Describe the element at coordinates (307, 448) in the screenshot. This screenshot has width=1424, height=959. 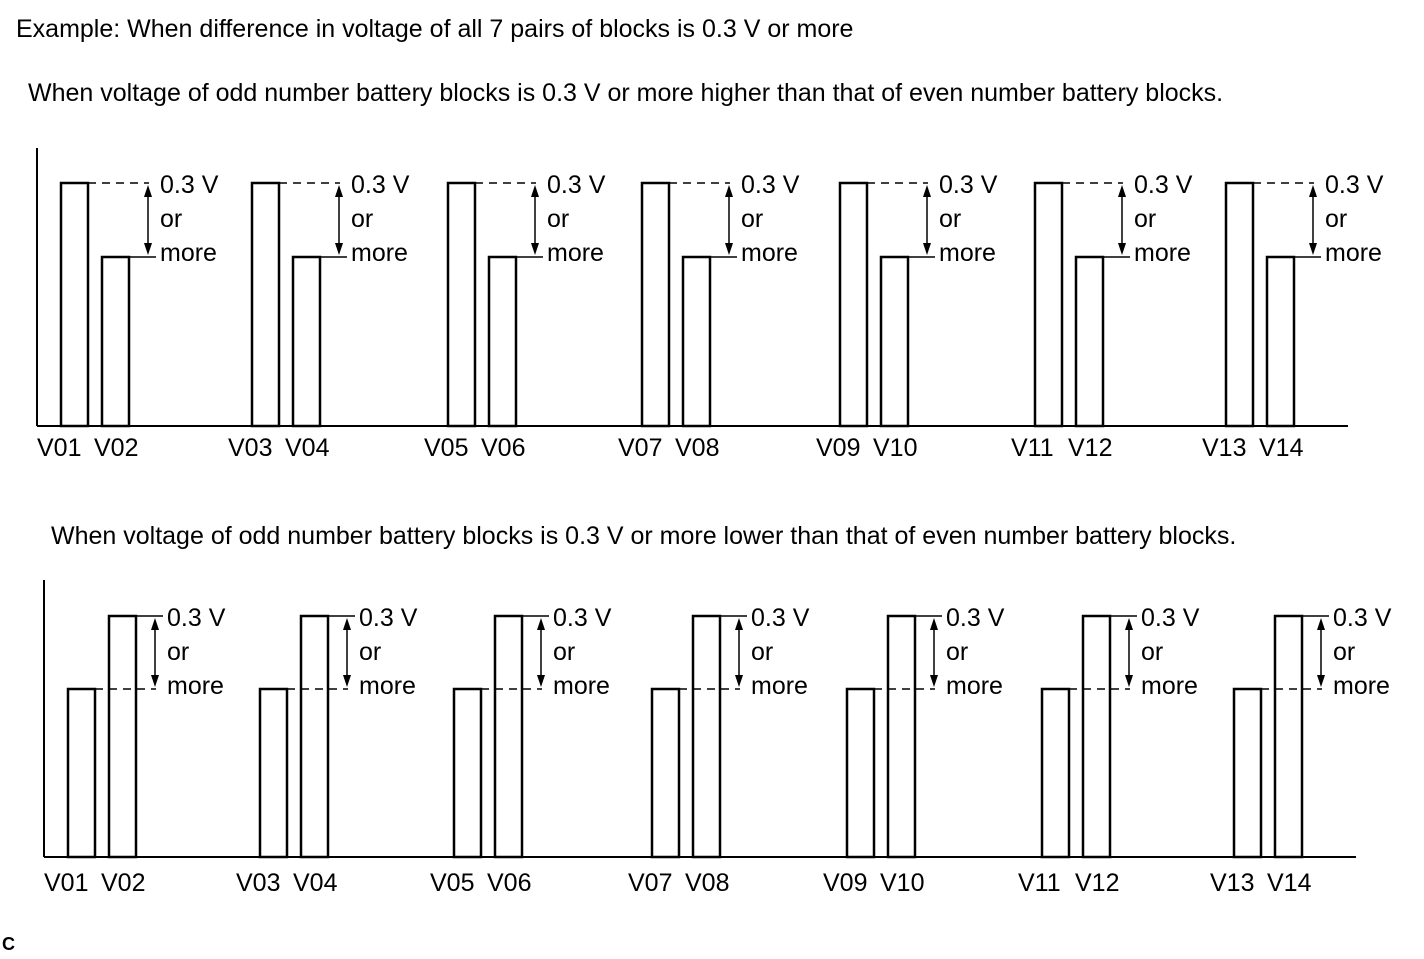
I see `bar-label-v04: V04` at that location.